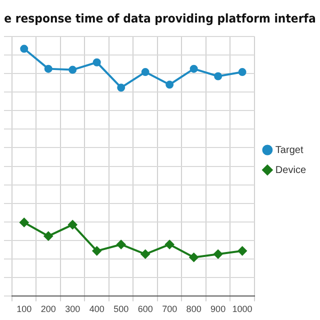 This screenshot has height=320, width=320. Describe the element at coordinates (170, 309) in the screenshot. I see `x-tick-label: 700` at that location.